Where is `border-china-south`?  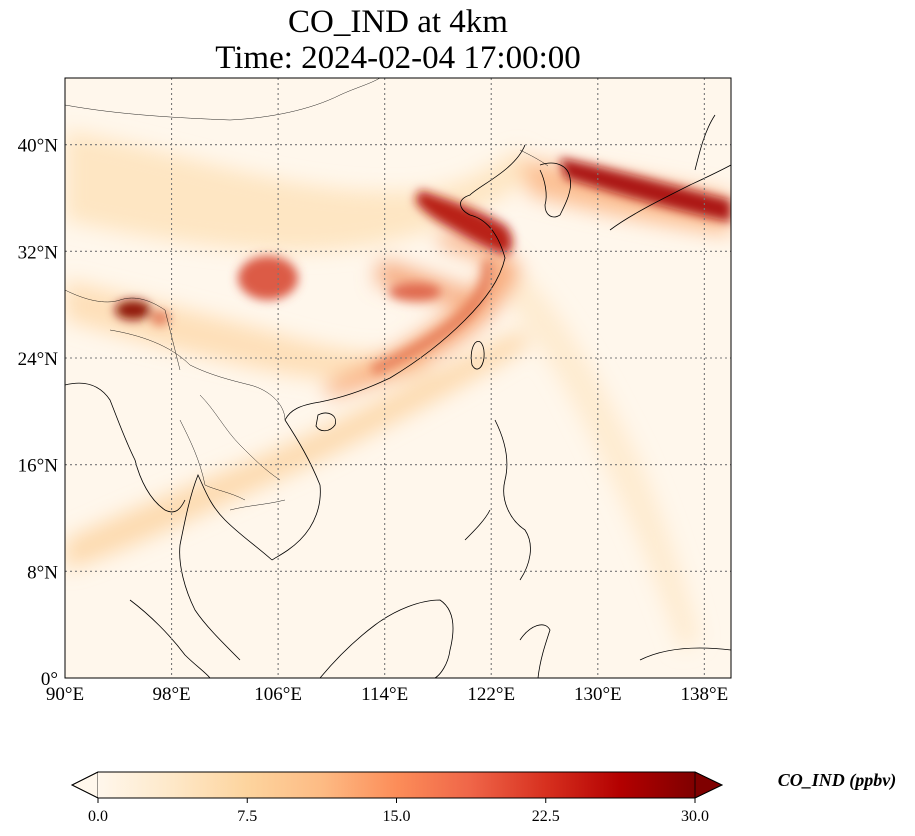
border-china-south is located at coordinates (197, 375).